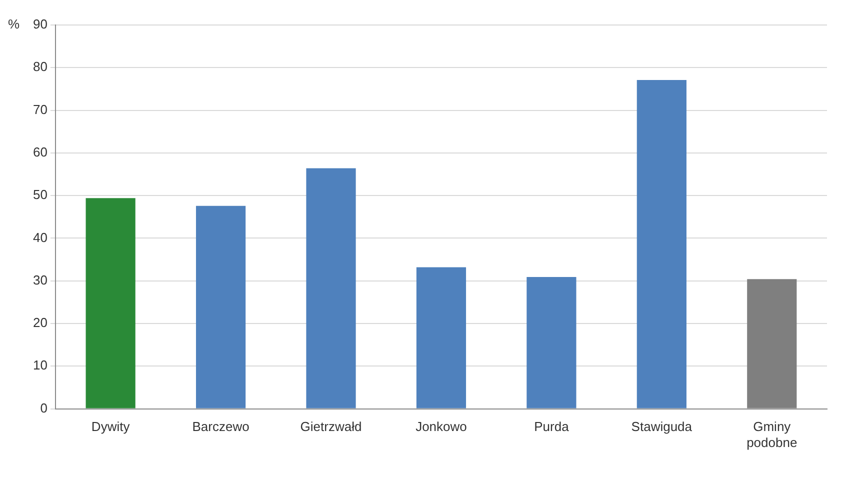 This screenshot has height=484, width=847. Describe the element at coordinates (662, 426) in the screenshot. I see `x-tick-label: Stawiguda` at that location.